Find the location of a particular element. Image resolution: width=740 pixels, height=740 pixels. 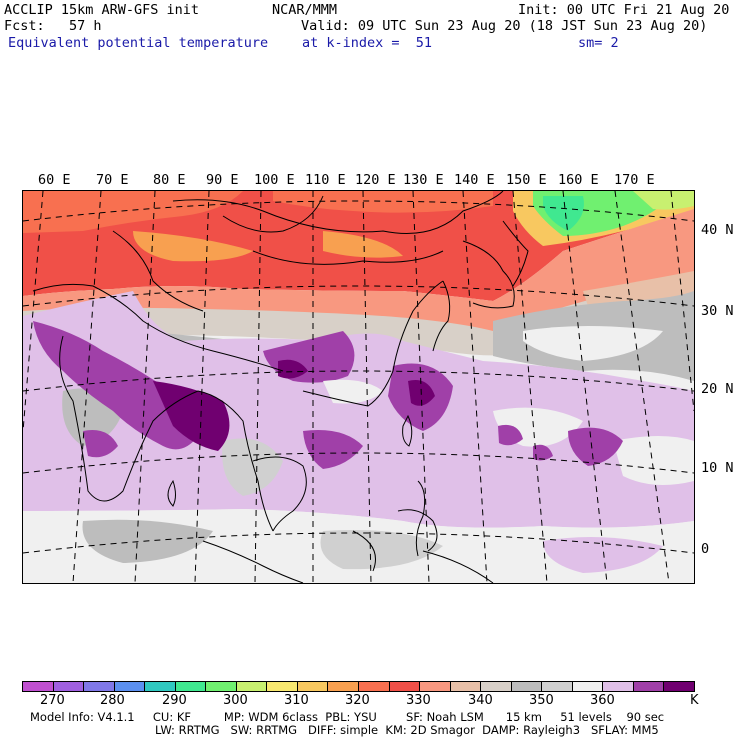

init-time: Init: 00 UTC Fri 21 Aug 20 is located at coordinates (624, 10).